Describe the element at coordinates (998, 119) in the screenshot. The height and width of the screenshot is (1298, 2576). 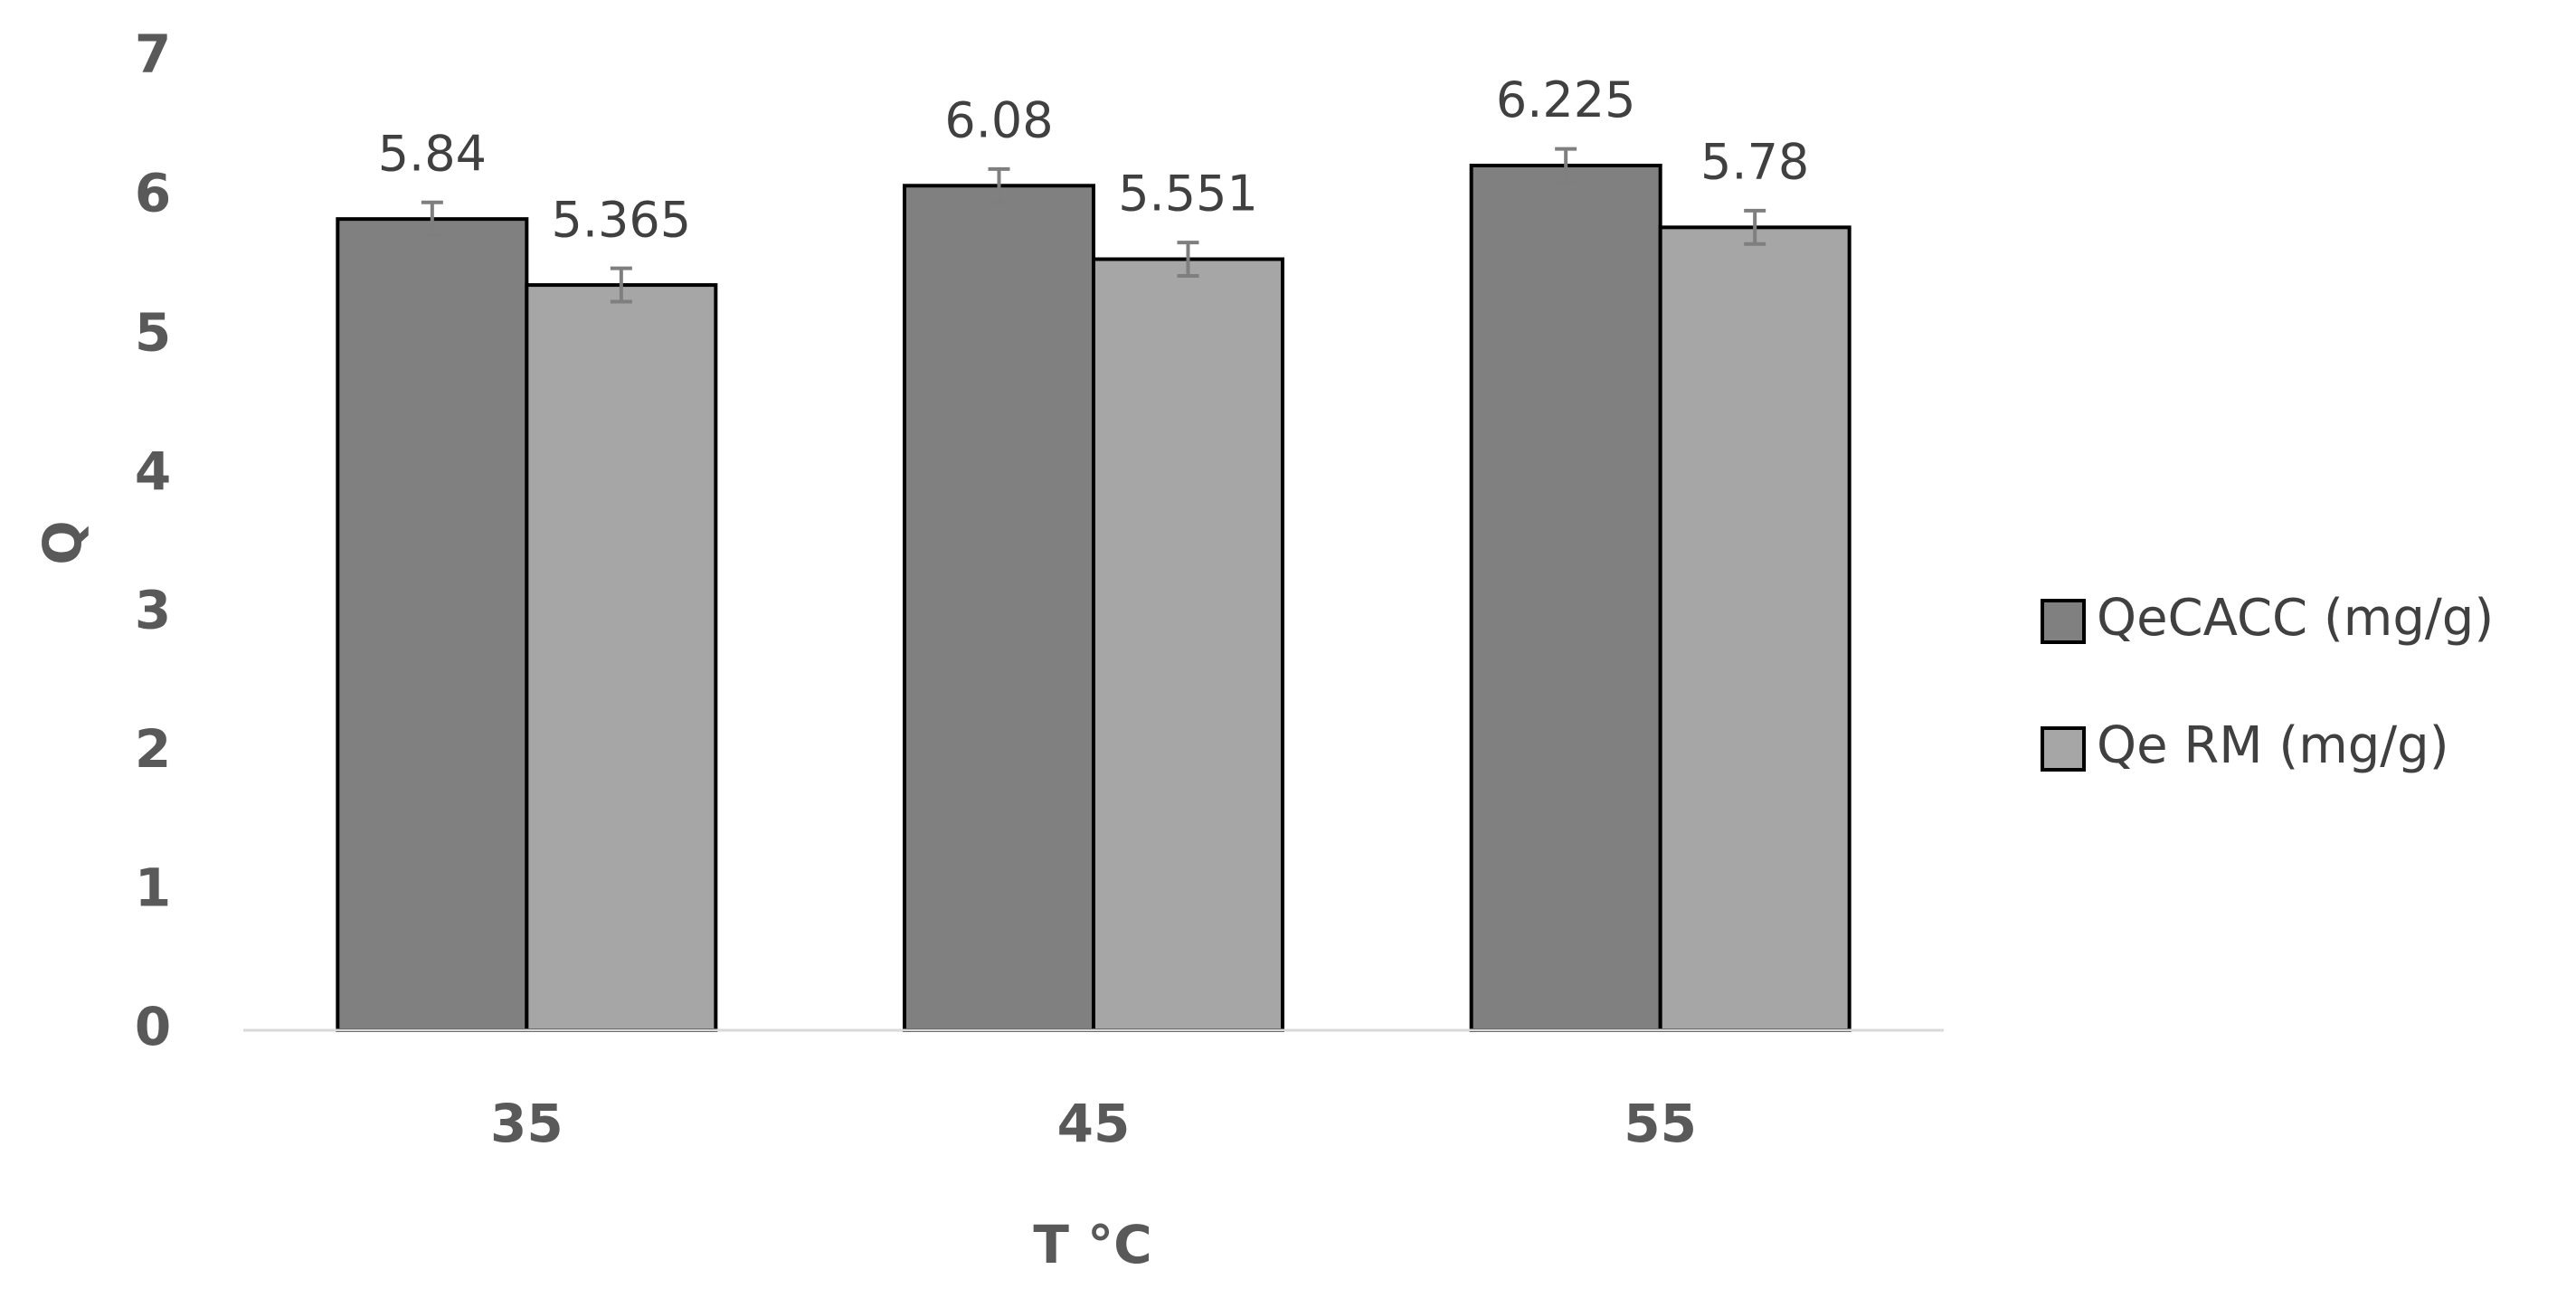
I see `data-label: 6.08` at that location.